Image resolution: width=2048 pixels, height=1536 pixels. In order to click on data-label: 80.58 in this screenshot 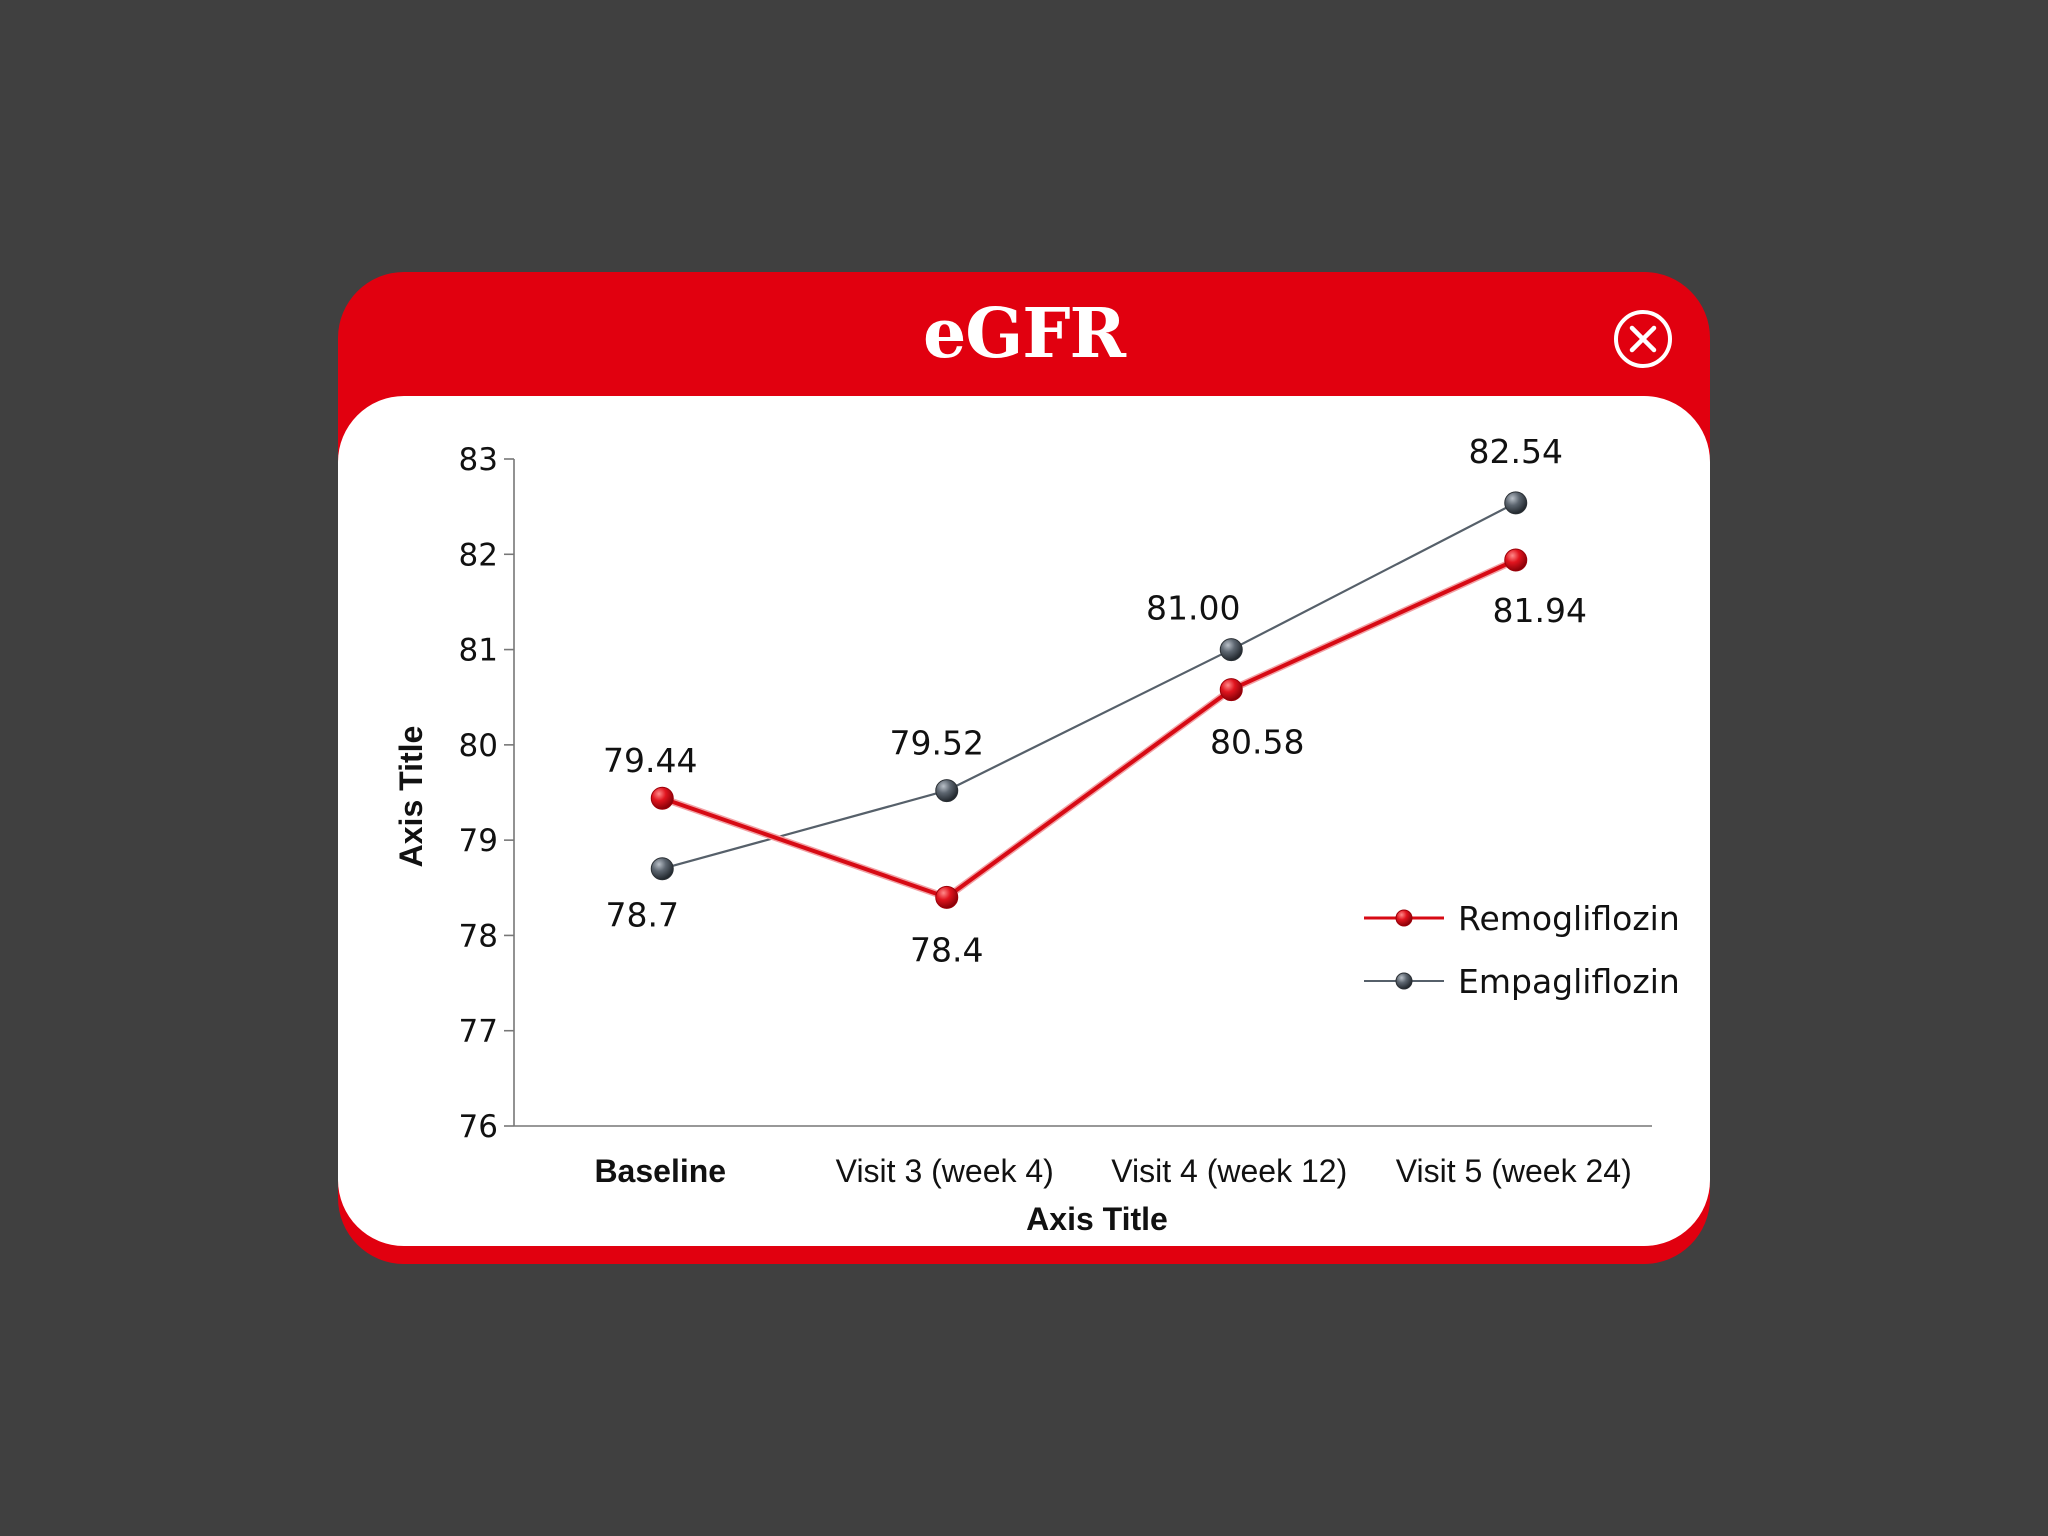, I will do `click(1257, 742)`.